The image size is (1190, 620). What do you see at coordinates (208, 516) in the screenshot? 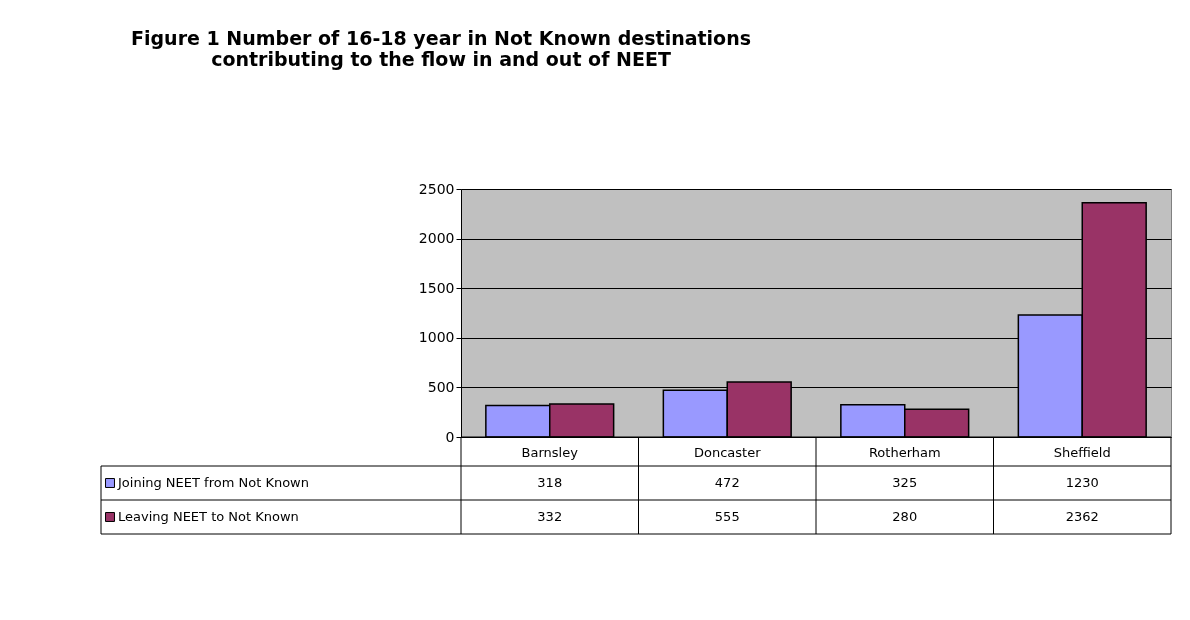
I see `legend-label: Leaving NEET to Not Known` at bounding box center [208, 516].